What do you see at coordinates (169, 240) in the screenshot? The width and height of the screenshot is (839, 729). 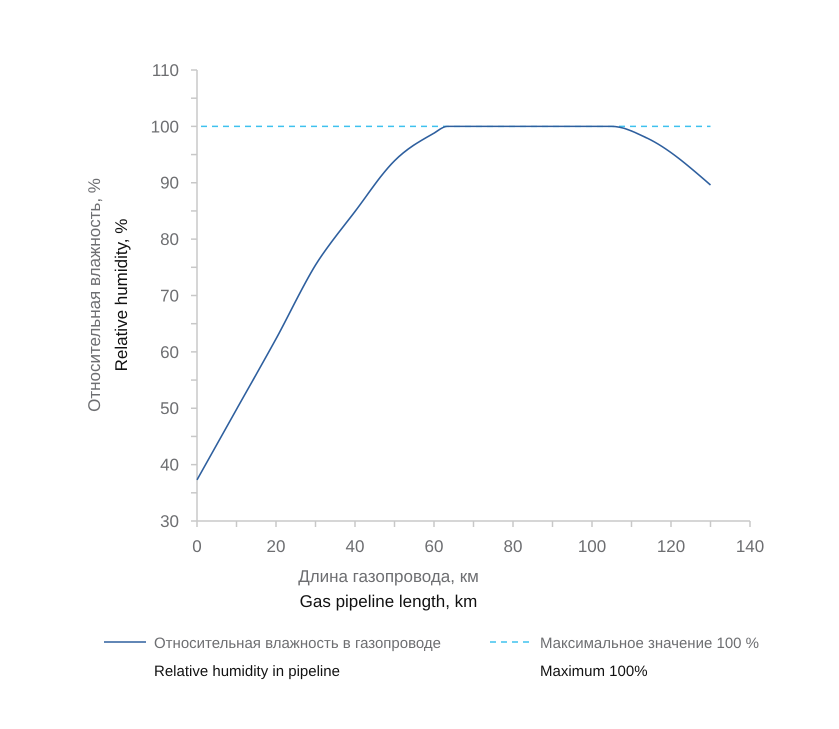 I see `y-tick-label: 80` at bounding box center [169, 240].